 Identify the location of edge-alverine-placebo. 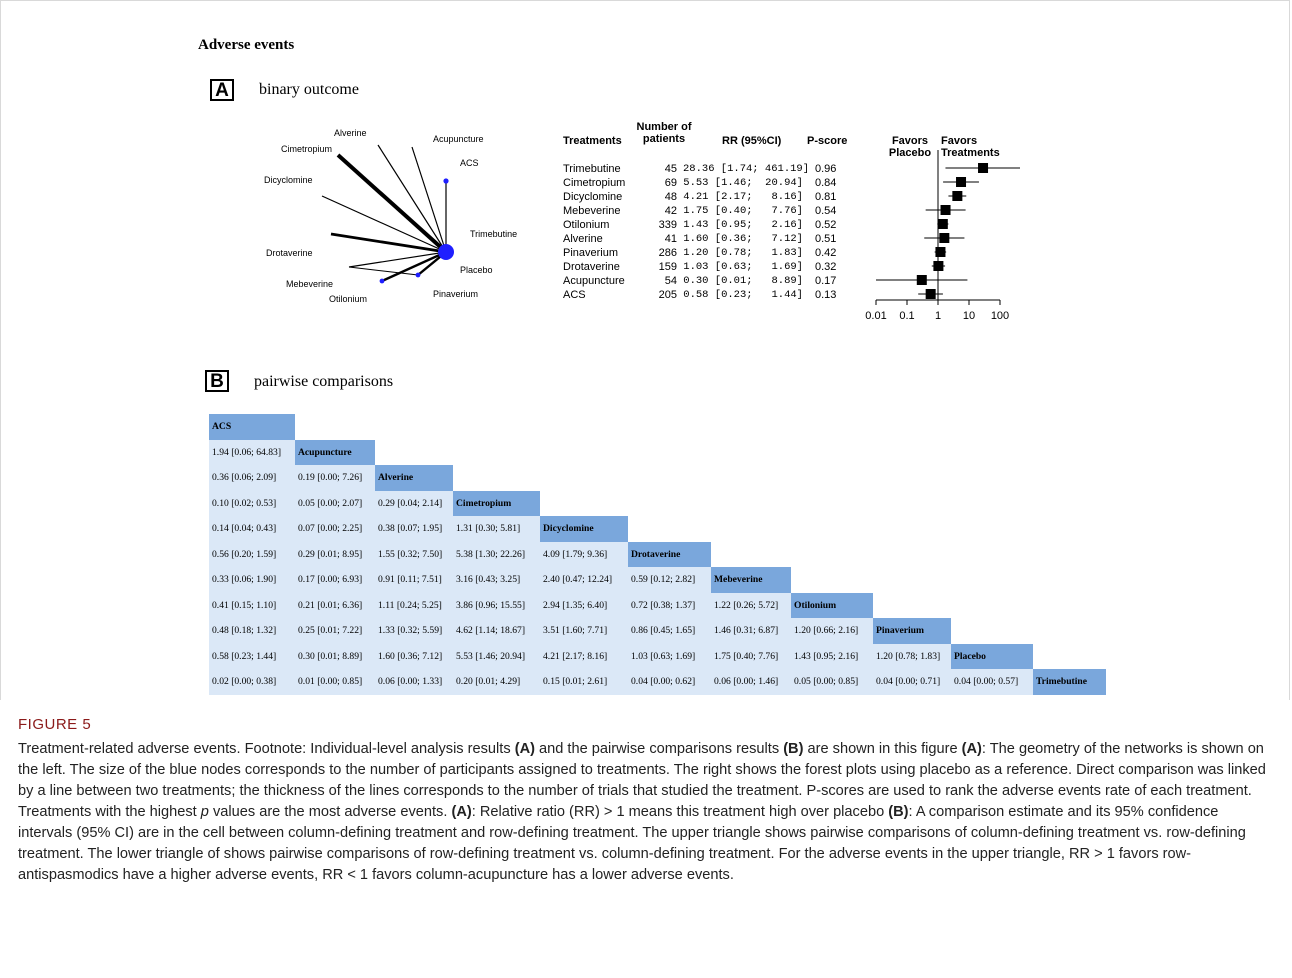
(412, 198).